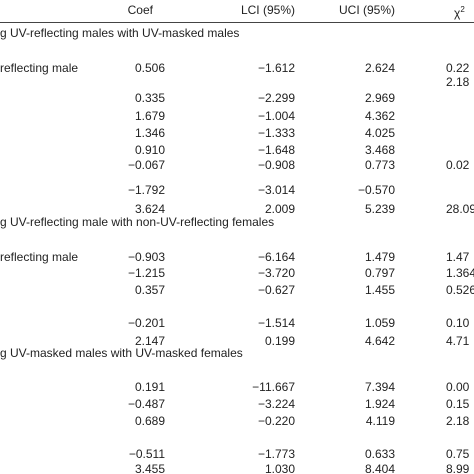 The height and width of the screenshot is (474, 474). I want to click on cell: 0.526, so click(460, 290).